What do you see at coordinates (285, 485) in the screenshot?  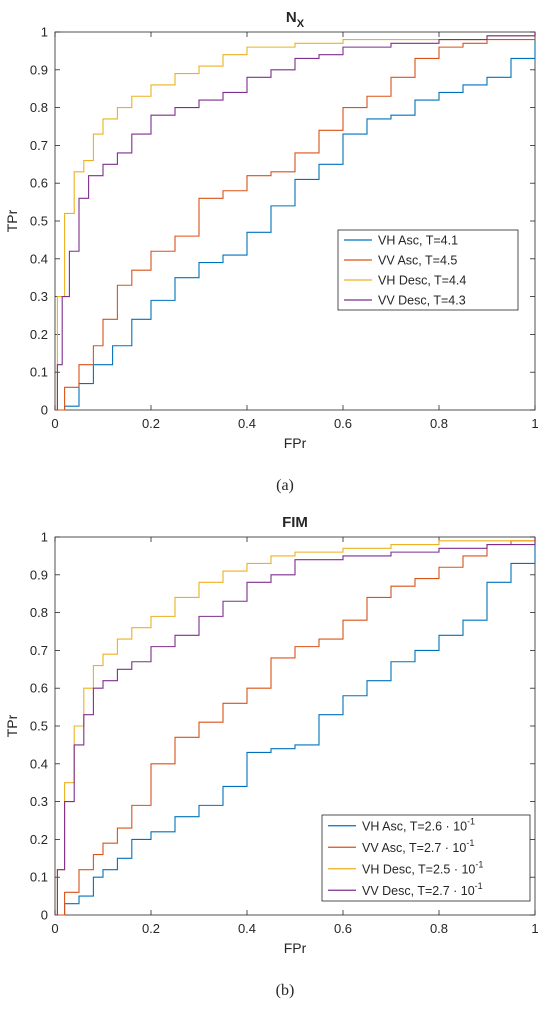 I see `figure-caption: (a)` at bounding box center [285, 485].